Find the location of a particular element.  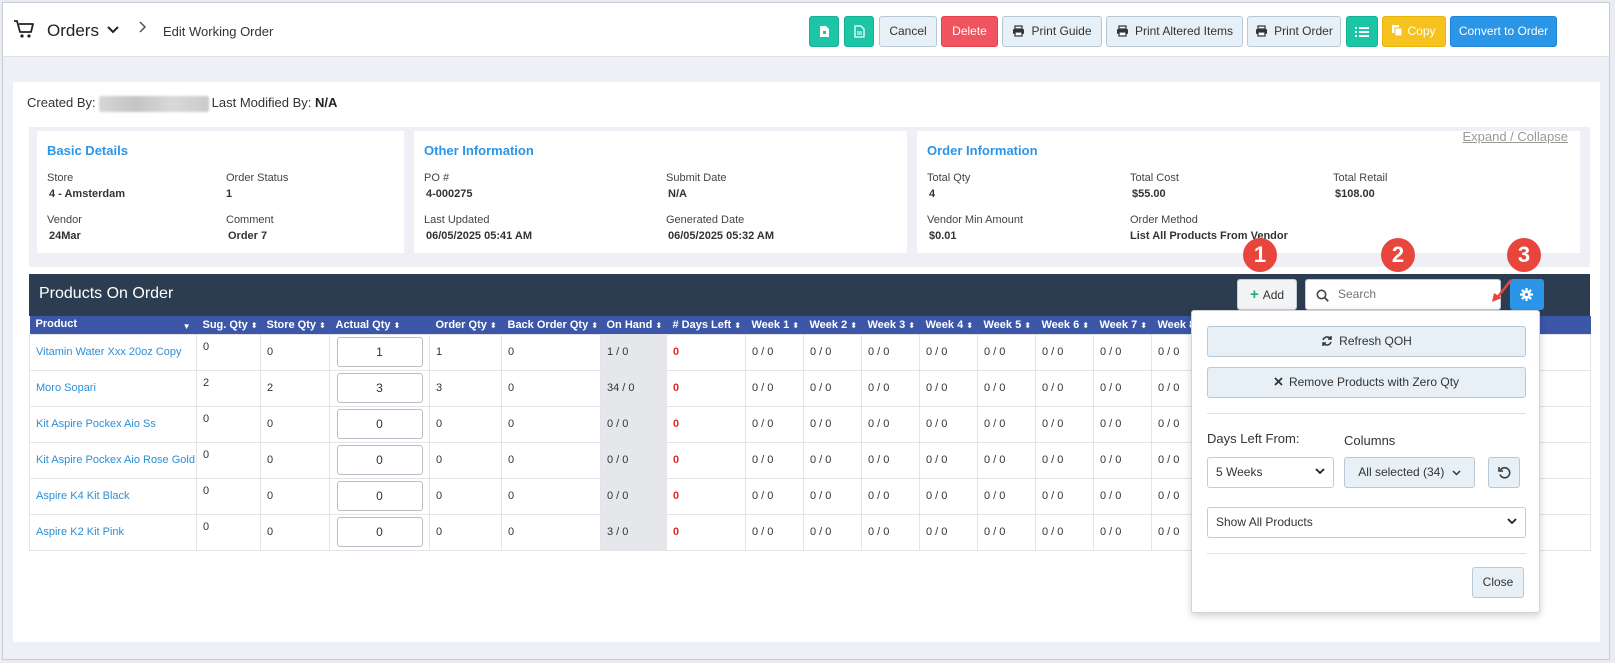

column-header: Store Qty ⬍ is located at coordinates (295, 325).